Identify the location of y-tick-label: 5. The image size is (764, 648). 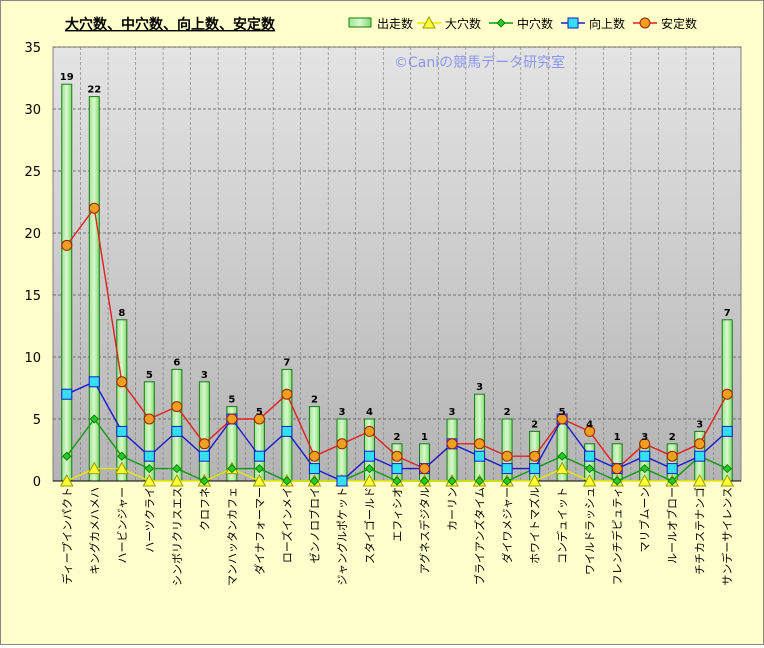
(37, 420).